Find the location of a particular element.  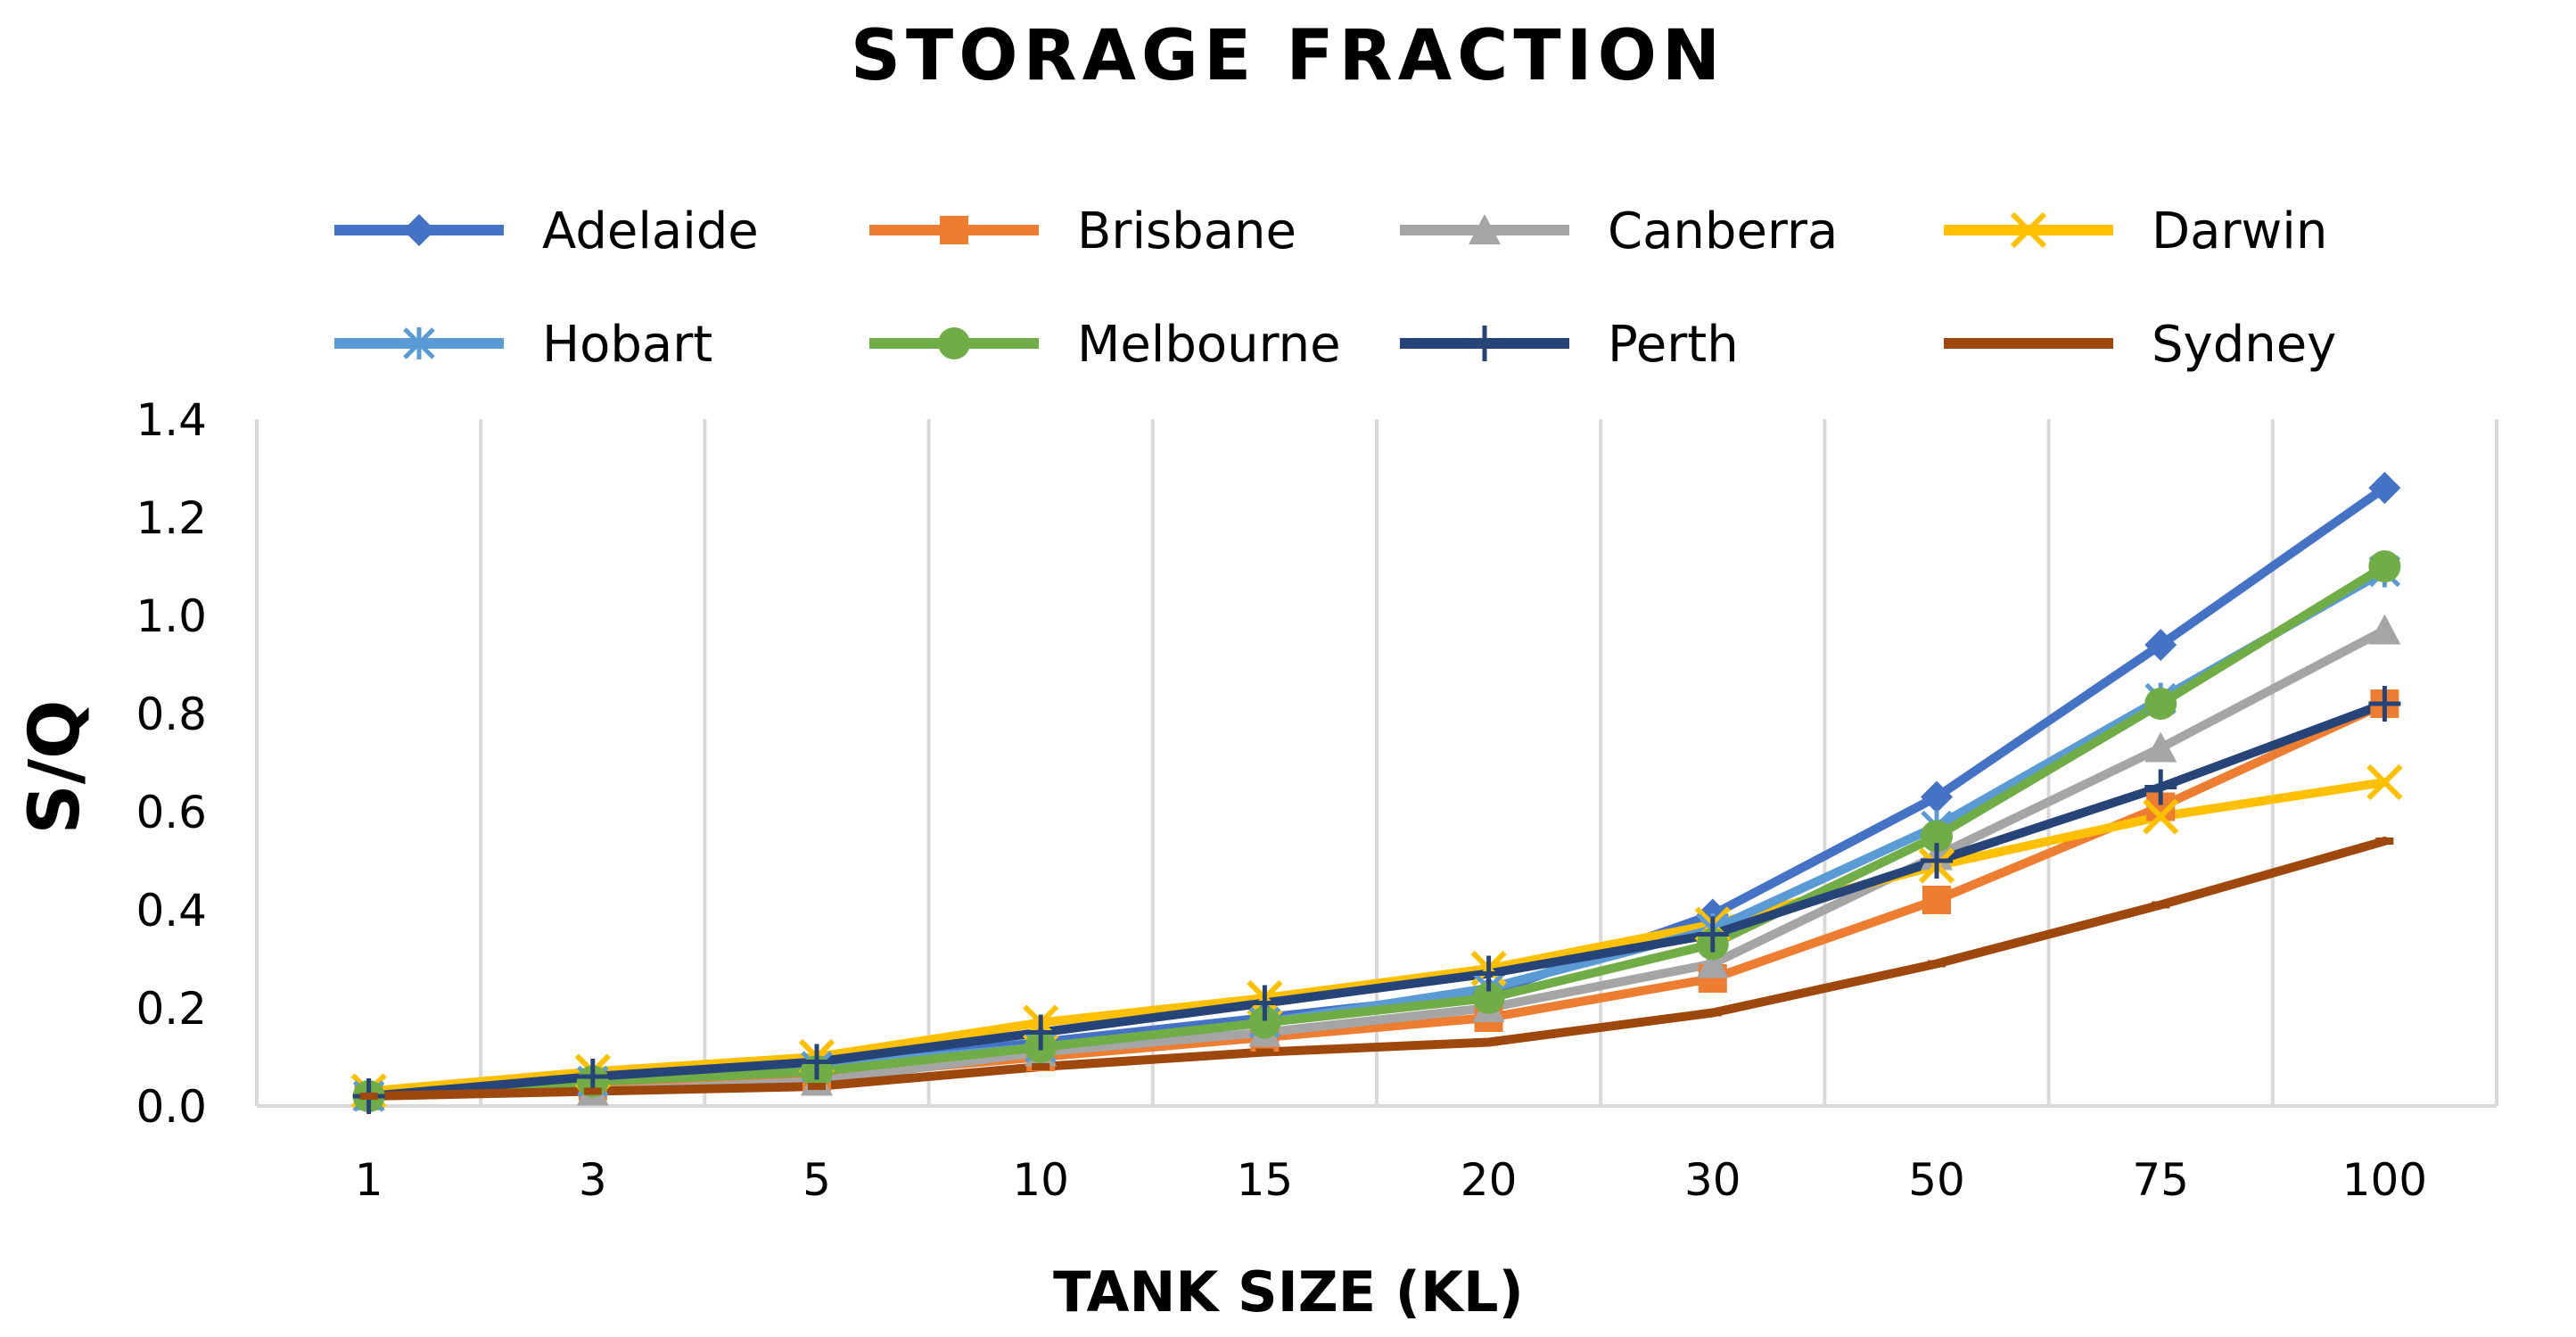

y-axis-title: S/Q is located at coordinates (55, 767).